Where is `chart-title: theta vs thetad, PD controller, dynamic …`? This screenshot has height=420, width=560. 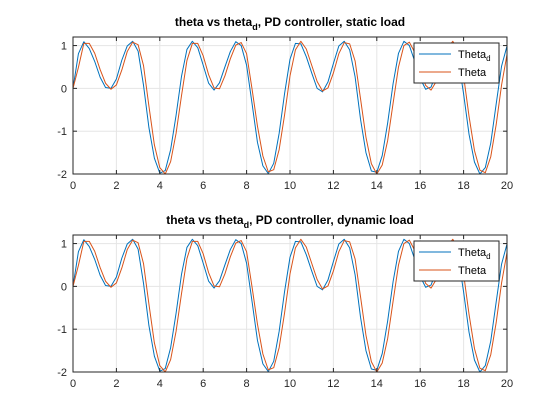 chart-title: theta vs thetad, PD controller, dynamic … is located at coordinates (290, 221).